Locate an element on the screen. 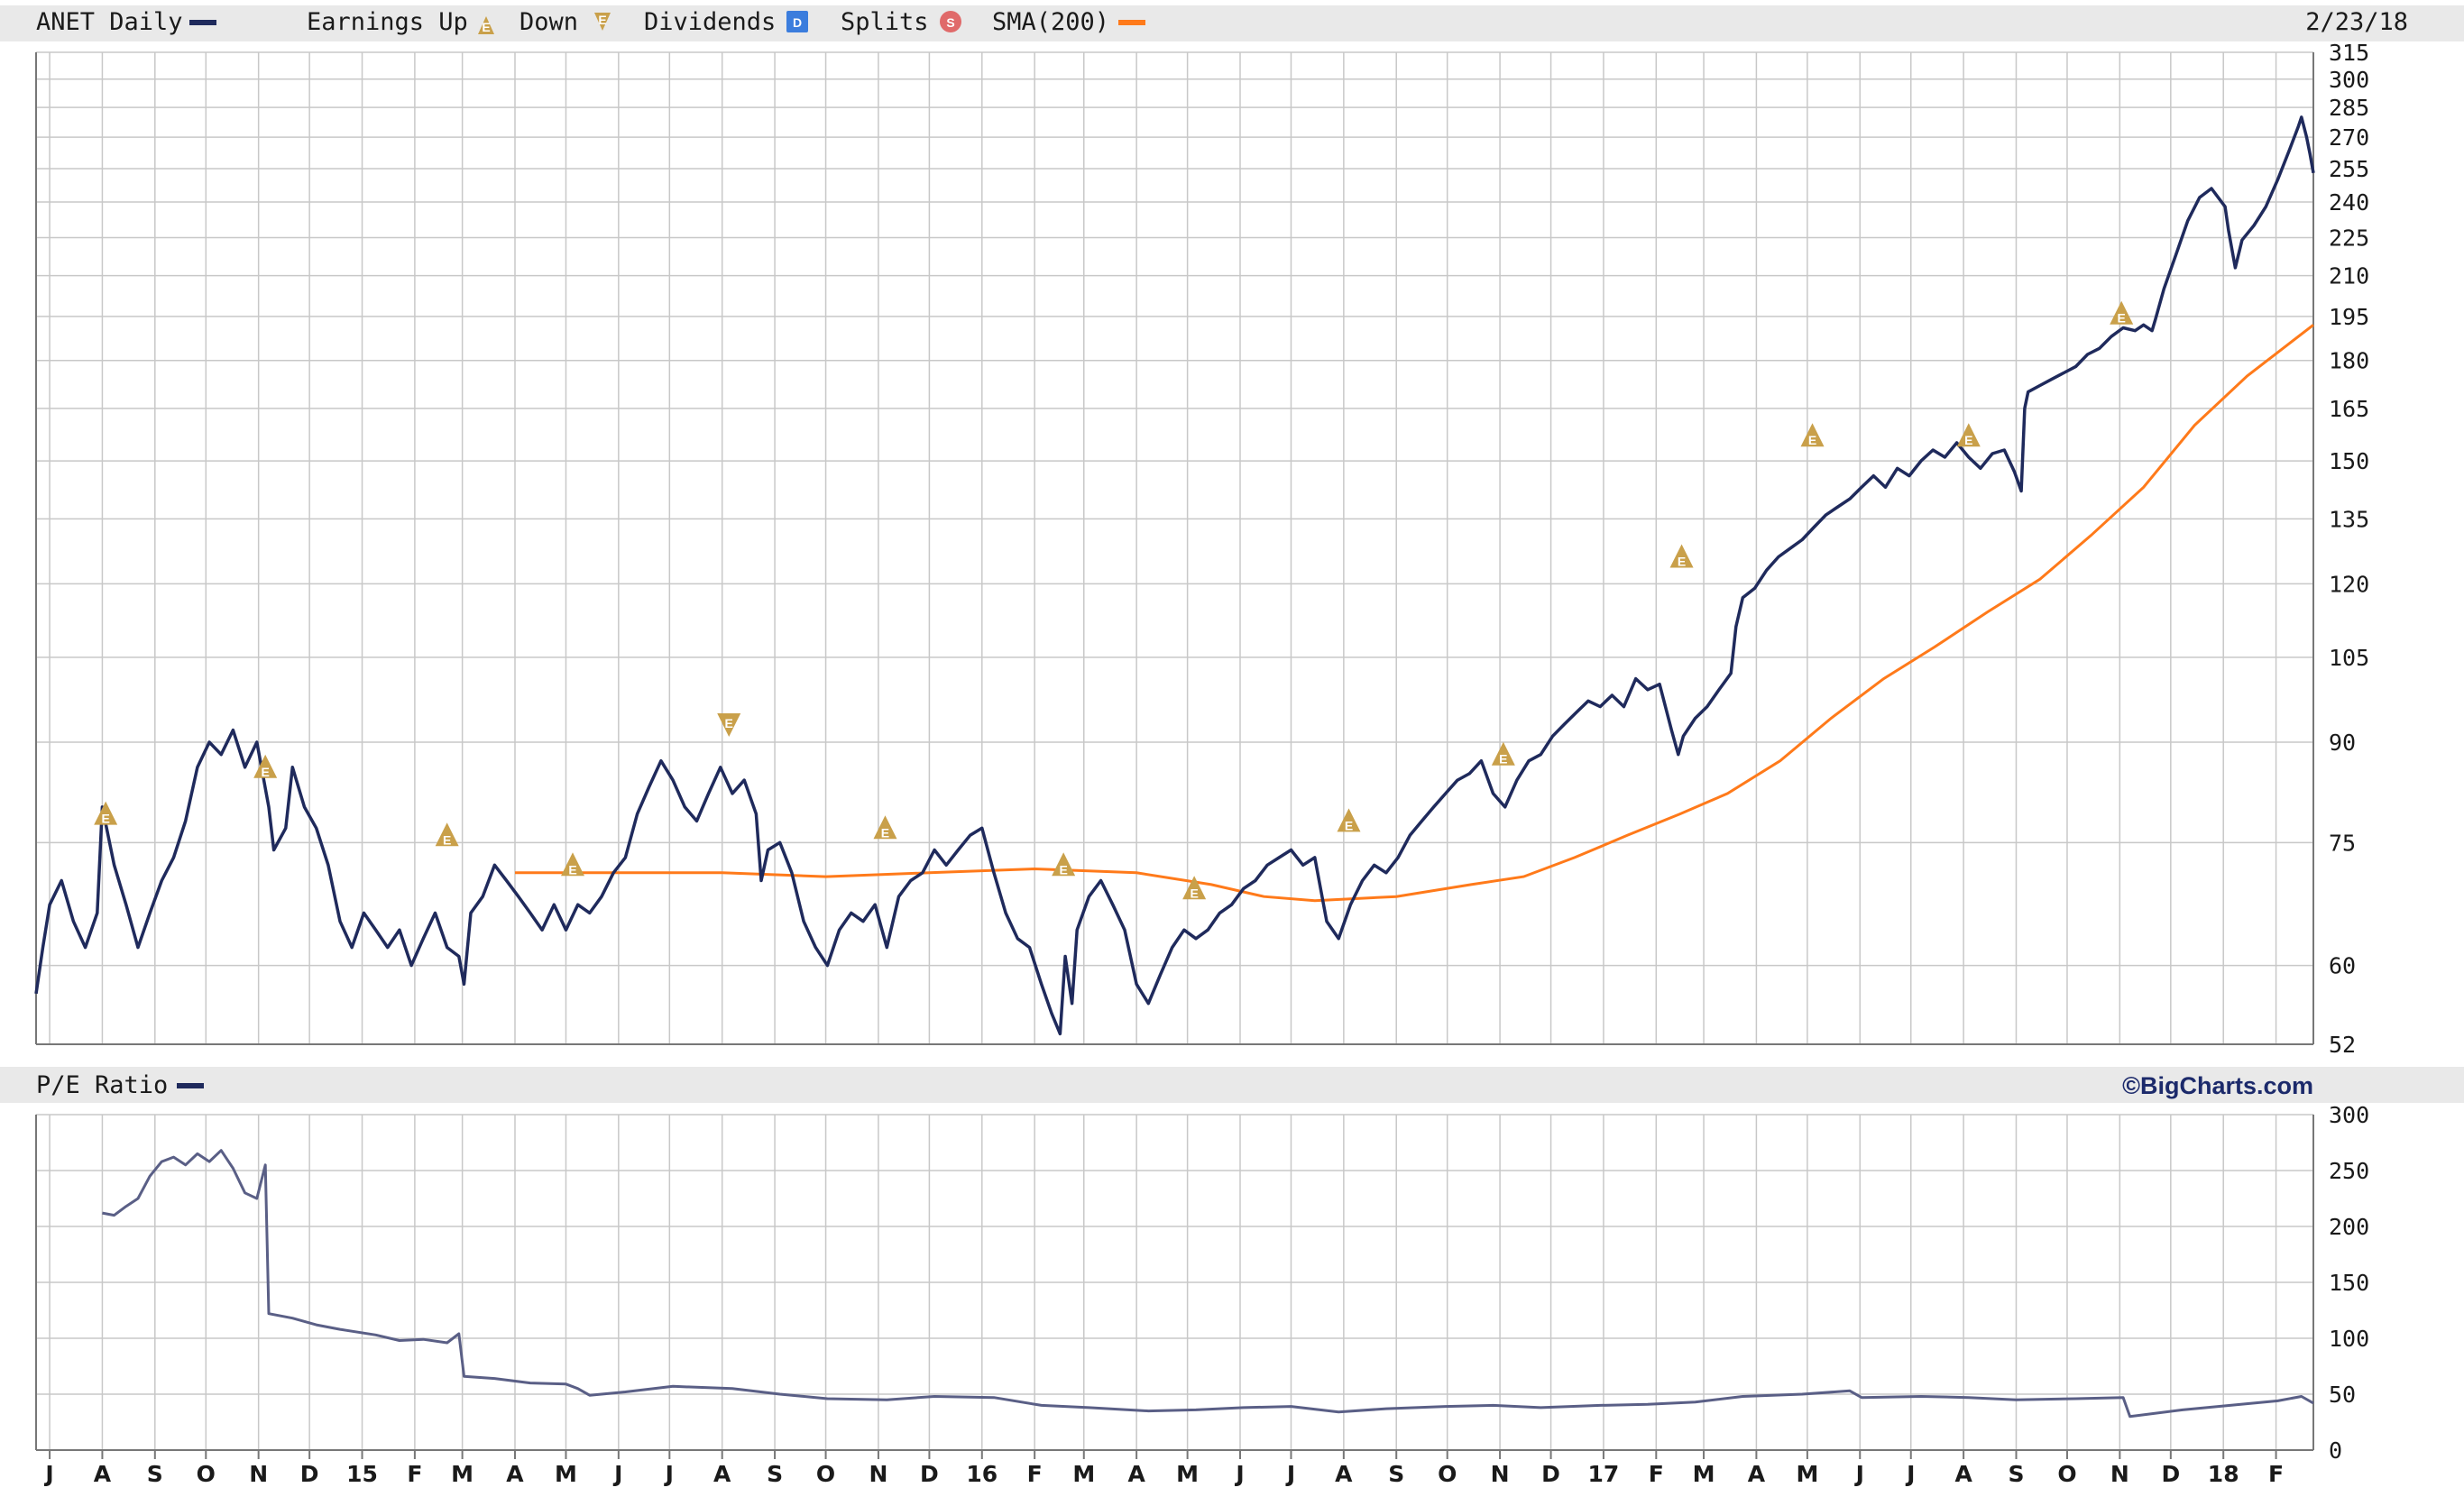 This screenshot has height=1506, width=2464. price-y-tick-label: 300 is located at coordinates (2349, 80).